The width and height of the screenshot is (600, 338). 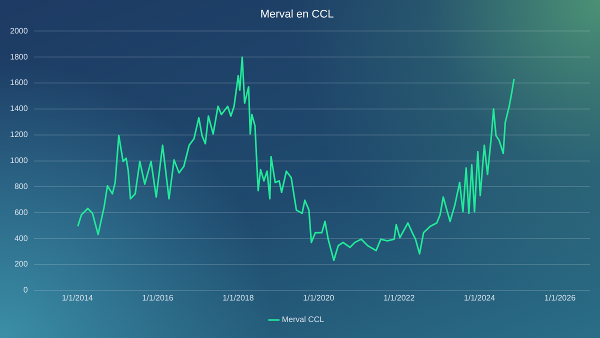 I want to click on x-tick-label: 1/1/2020, so click(x=319, y=297).